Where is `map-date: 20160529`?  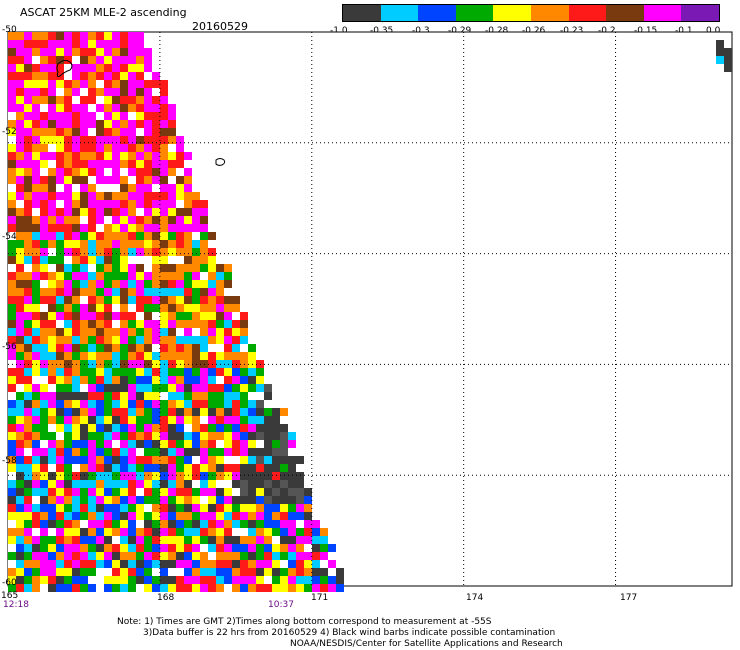
map-date: 20160529 is located at coordinates (220, 26).